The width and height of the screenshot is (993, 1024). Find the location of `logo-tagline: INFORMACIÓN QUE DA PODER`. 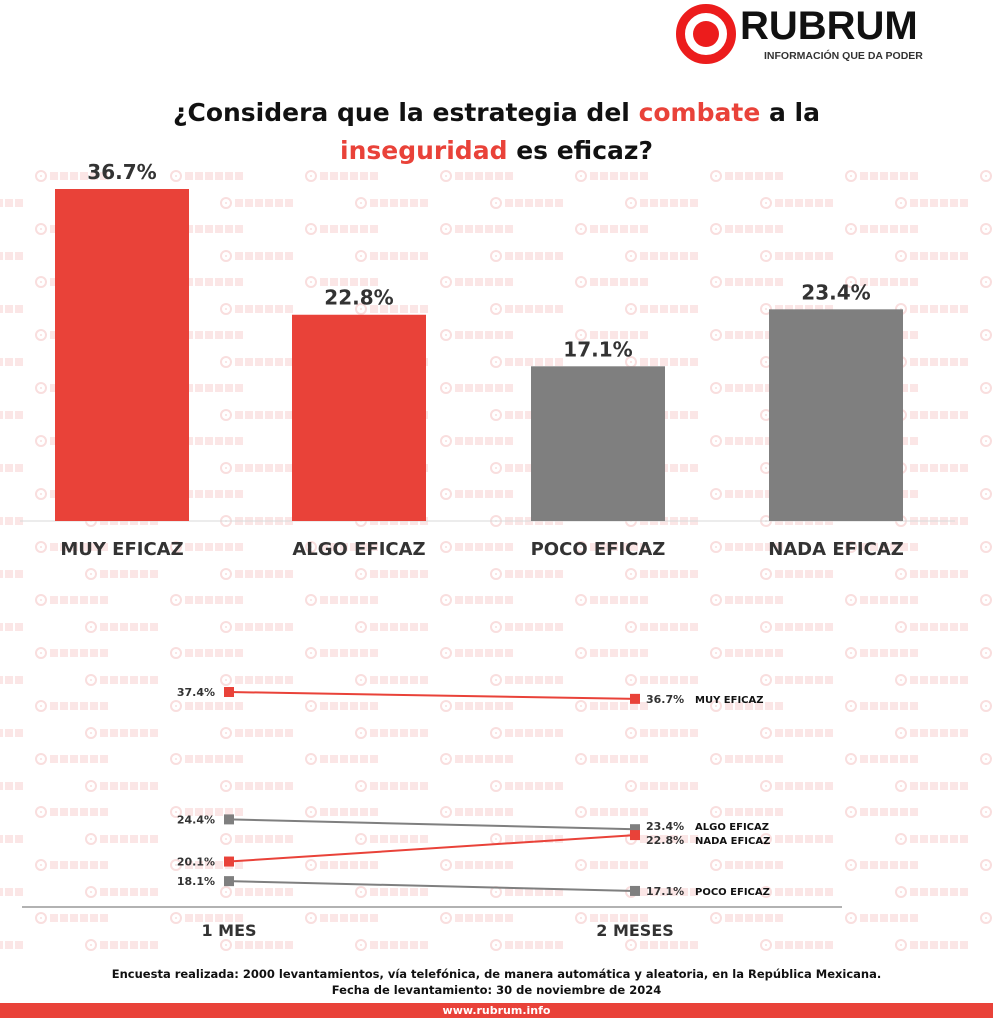

logo-tagline: INFORMACIÓN QUE DA PODER is located at coordinates (843, 56).